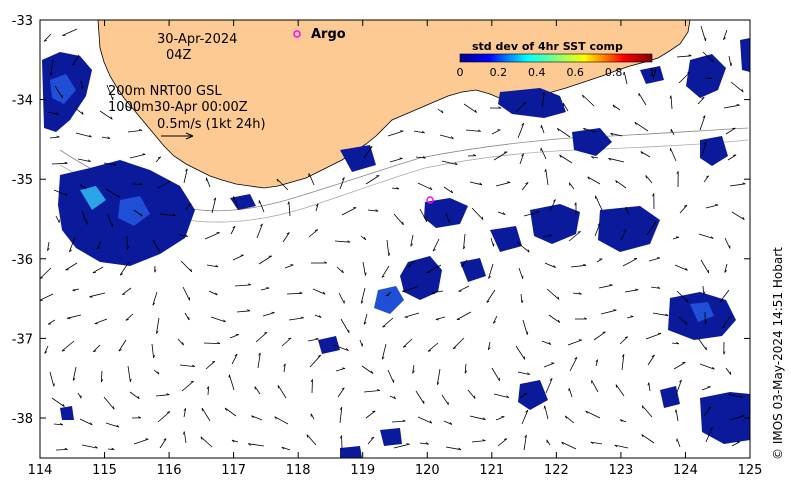 Image resolution: width=791 pixels, height=492 pixels. What do you see at coordinates (197, 39) in the screenshot?
I see `date-label: 30-Apr-2024` at bounding box center [197, 39].